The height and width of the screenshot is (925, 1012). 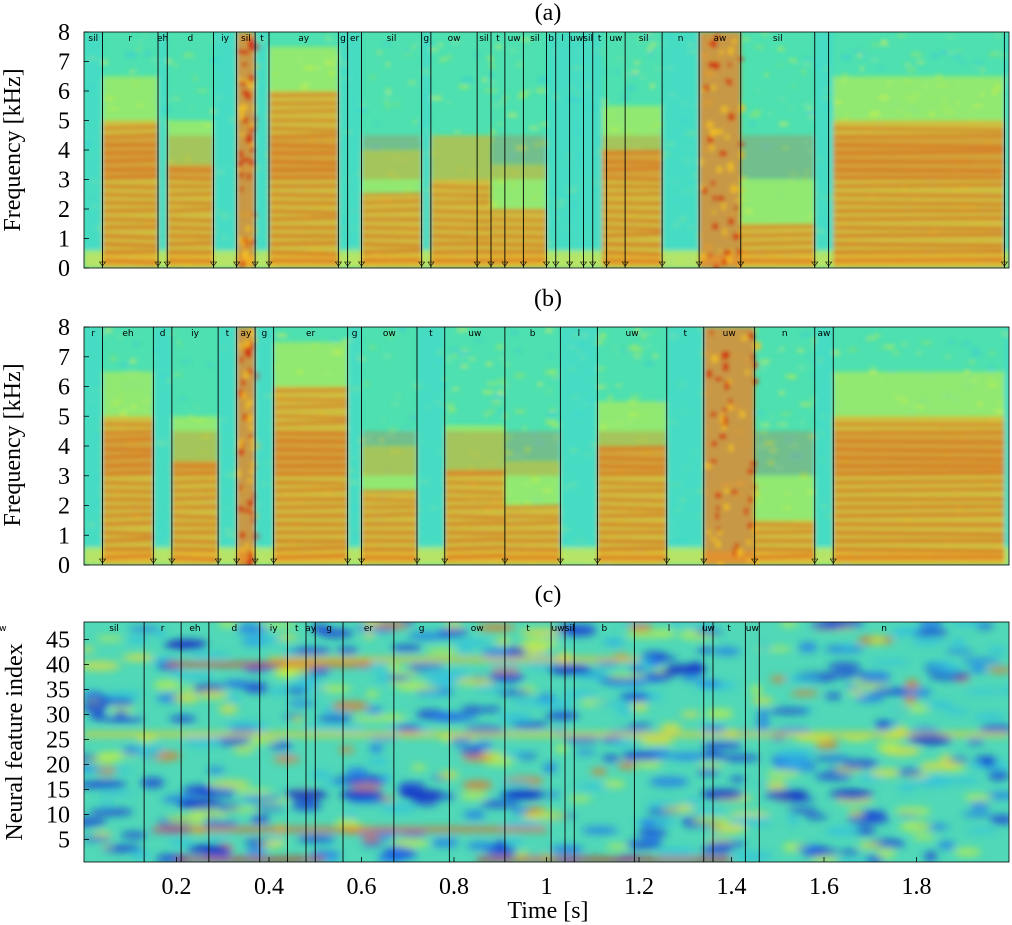 What do you see at coordinates (58, 741) in the screenshot?
I see `panel-c-ytick-label: 25` at bounding box center [58, 741].